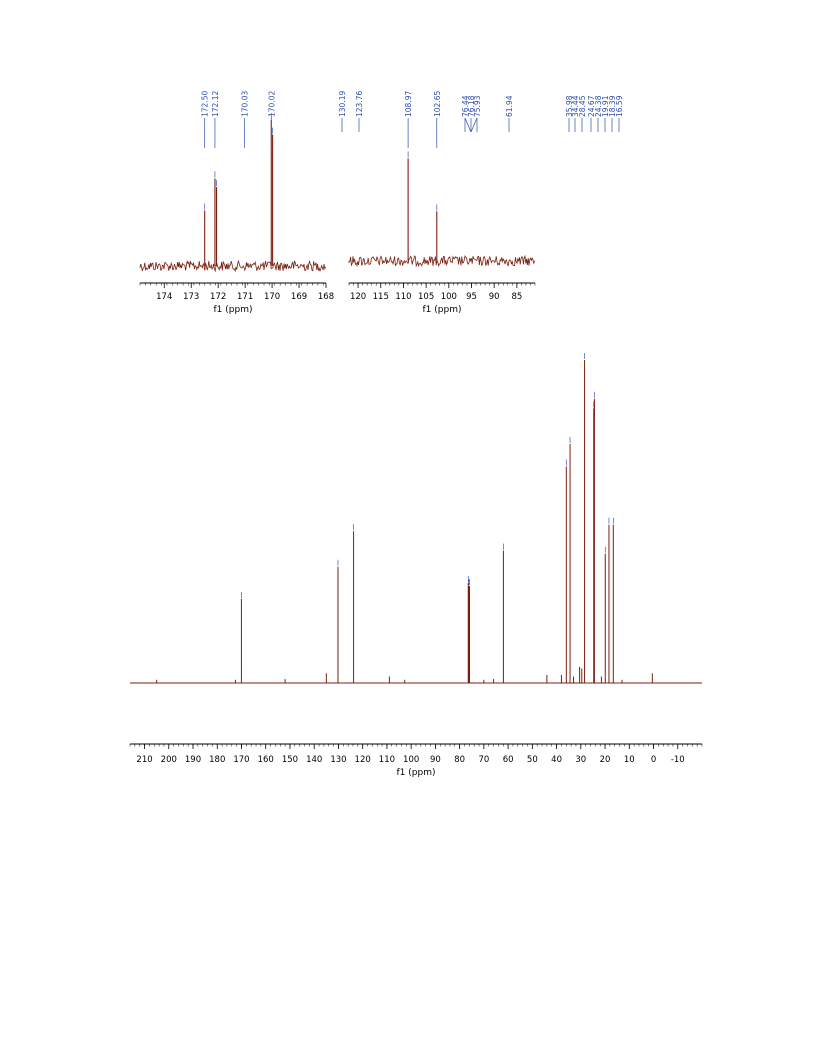 This screenshot has height=1056, width=816. What do you see at coordinates (408, 104) in the screenshot?
I see `inset-mid-peak-label-0: 108.97` at bounding box center [408, 104].